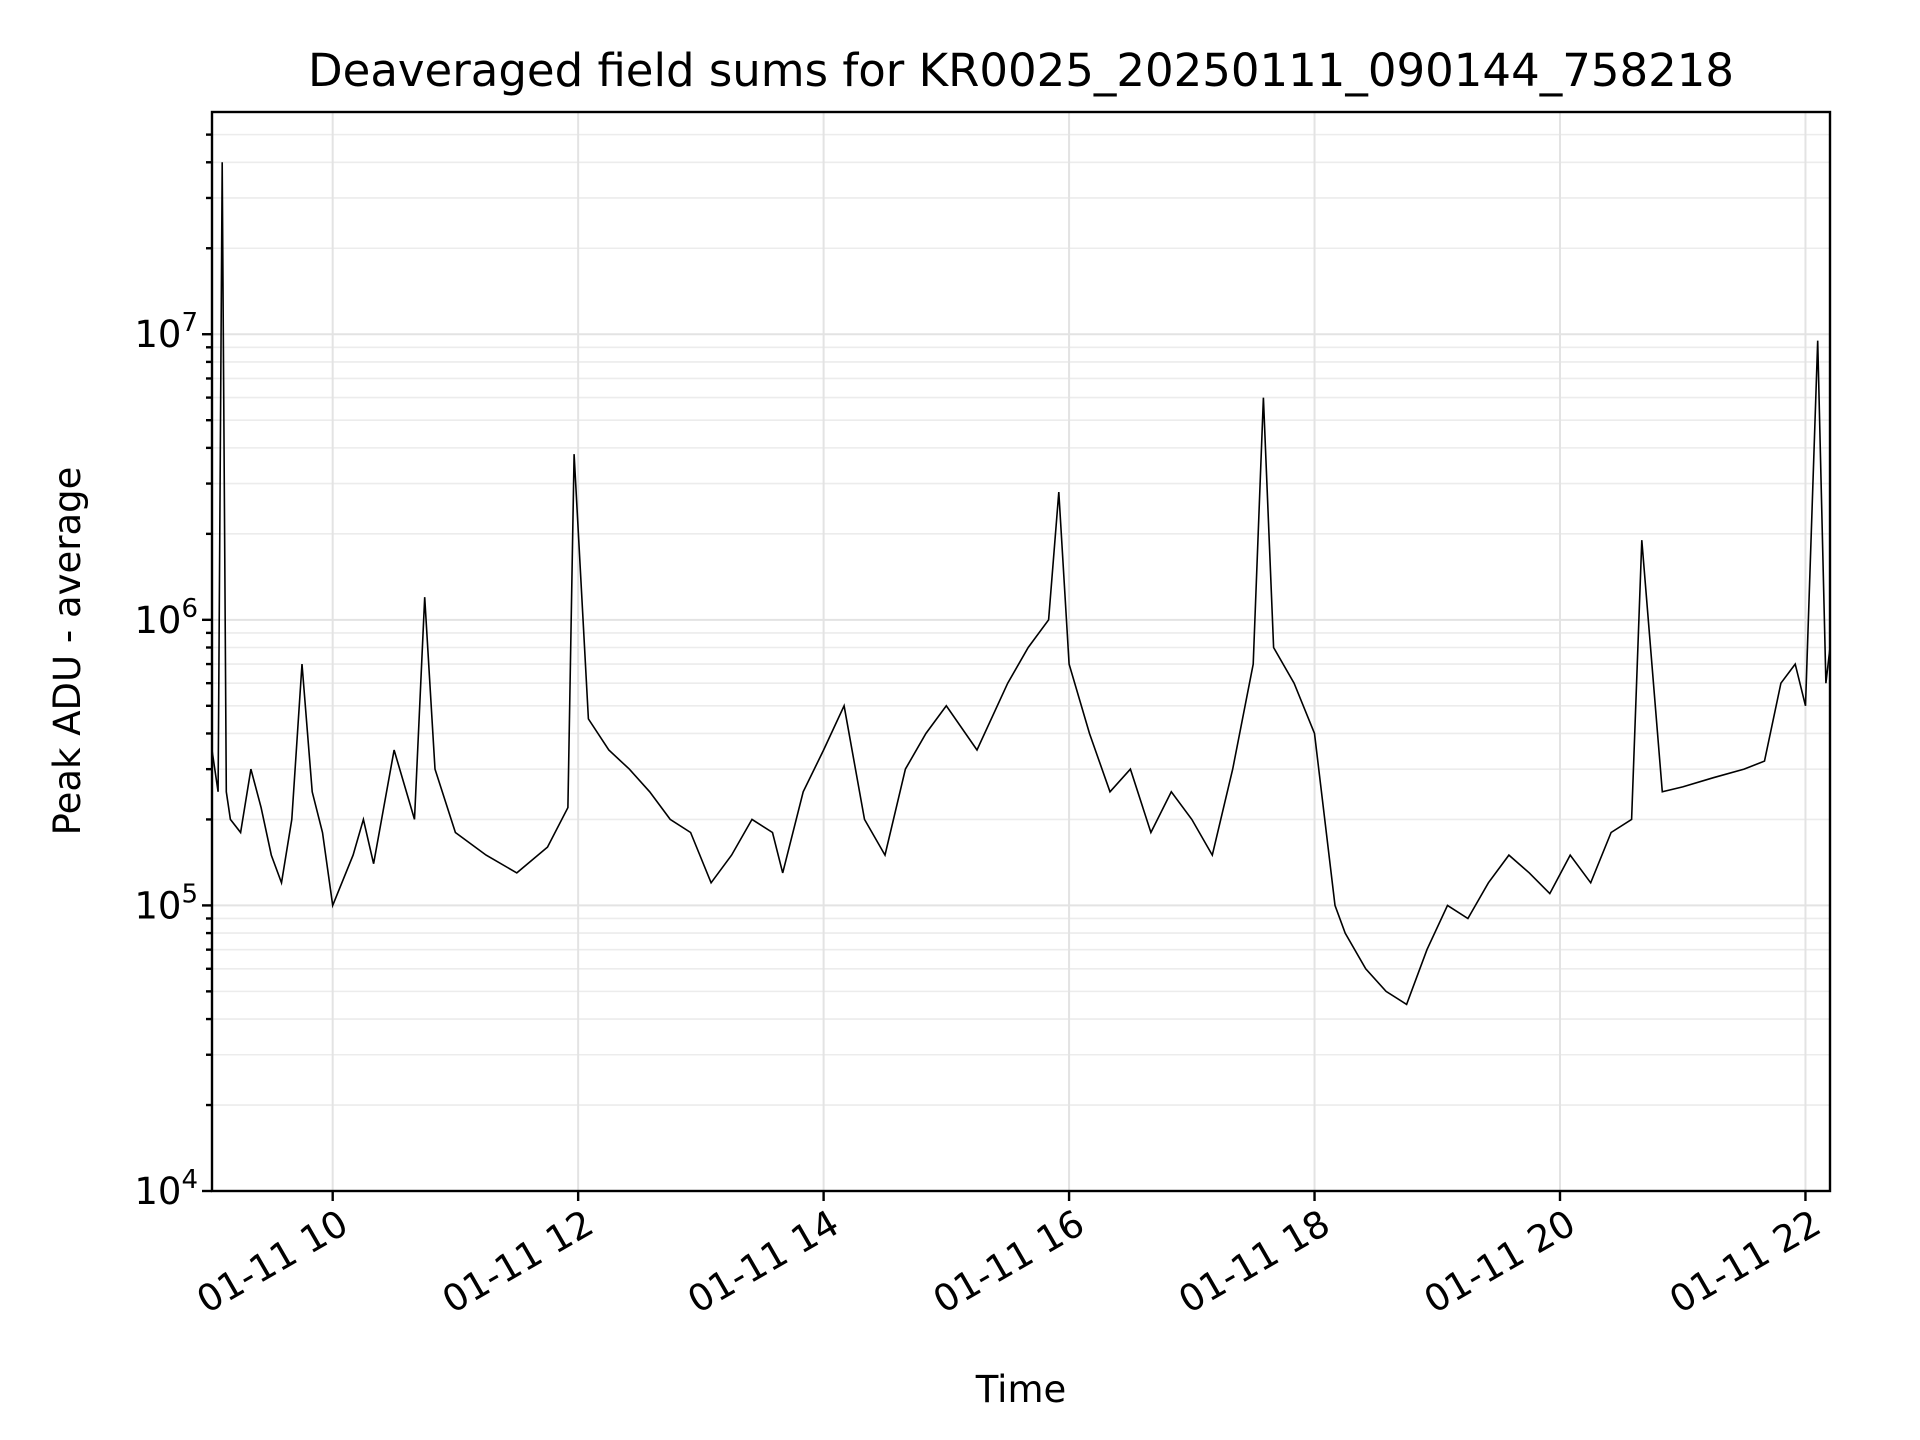 This screenshot has width=1920, height=1440. Describe the element at coordinates (1021, 1389) in the screenshot. I see `x-axis-label: Time` at that location.